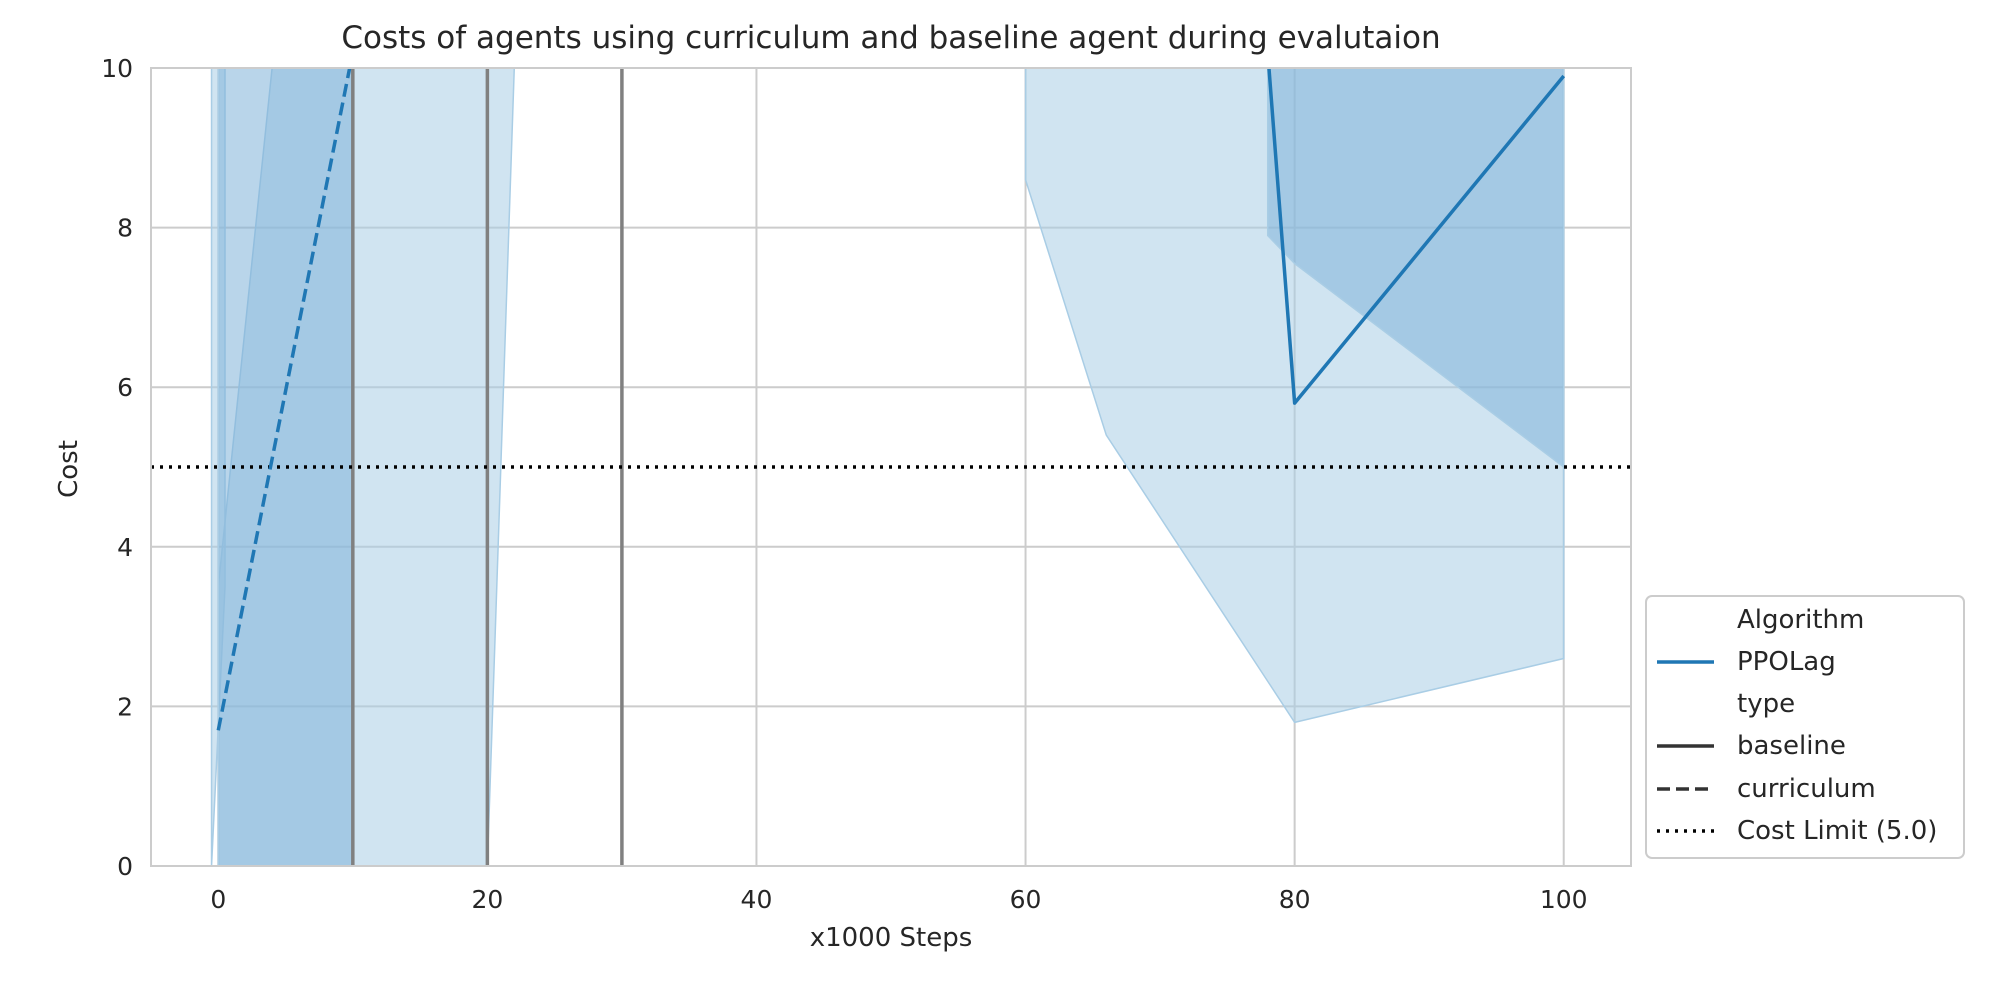  I want to click on series-line-curriculum, so click(284, 399).